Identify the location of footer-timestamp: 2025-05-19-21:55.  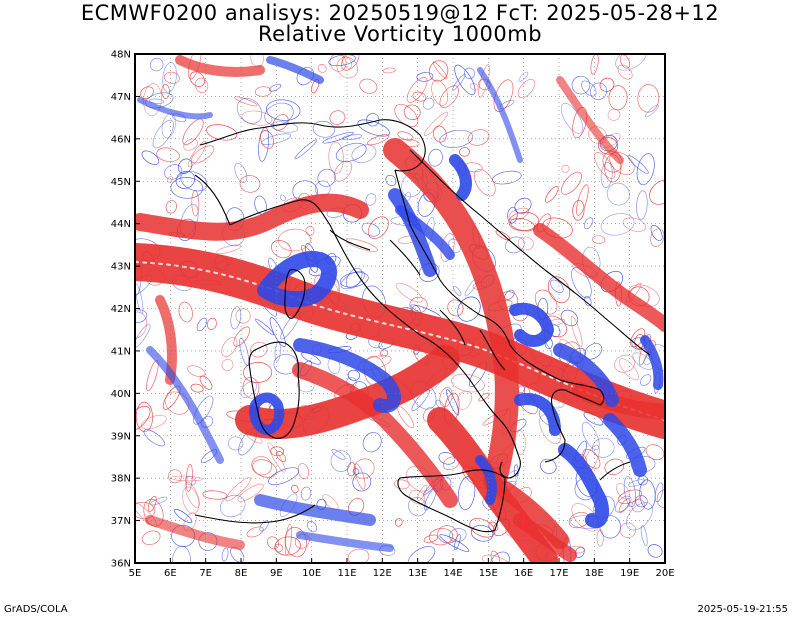
(742, 609).